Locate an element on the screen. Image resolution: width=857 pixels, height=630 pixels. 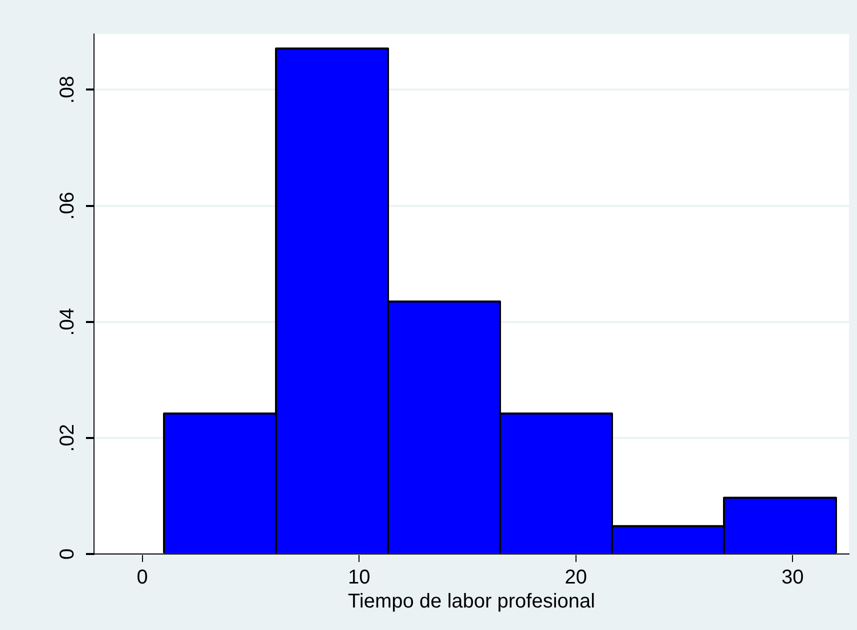
x-axis-title: Tiempo de labor profesional is located at coordinates (472, 601).